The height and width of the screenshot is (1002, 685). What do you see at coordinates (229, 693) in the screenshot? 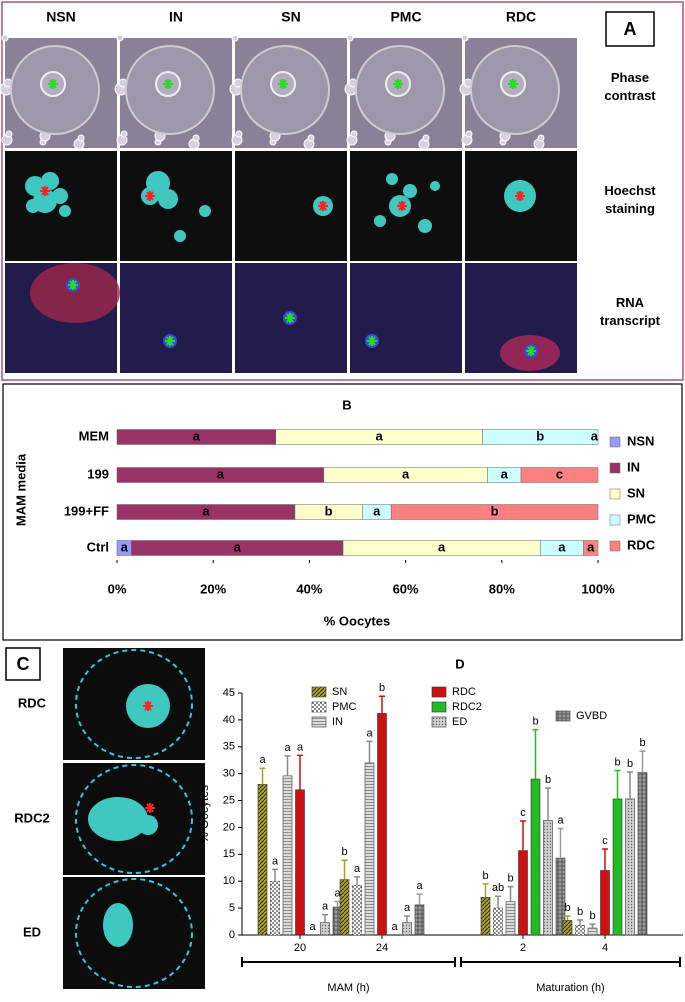
I see `y-tick-label: 45` at bounding box center [229, 693].